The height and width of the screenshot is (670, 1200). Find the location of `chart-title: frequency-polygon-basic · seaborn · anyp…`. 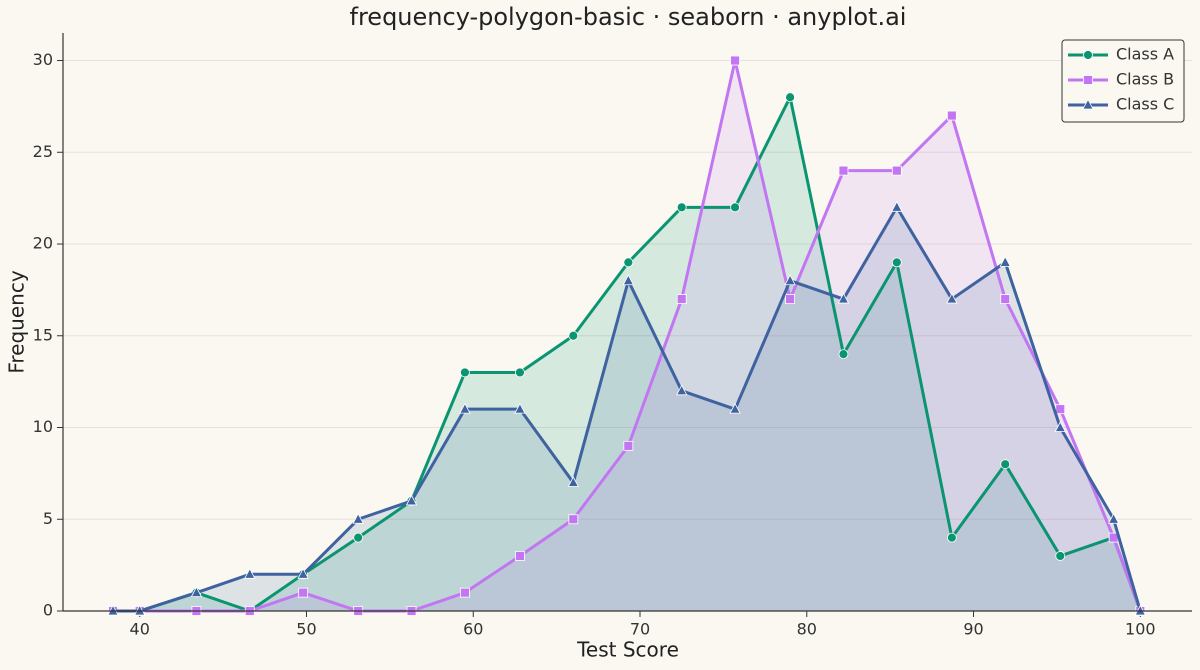

chart-title: frequency-polygon-basic · seaborn · anyp… is located at coordinates (628, 17).